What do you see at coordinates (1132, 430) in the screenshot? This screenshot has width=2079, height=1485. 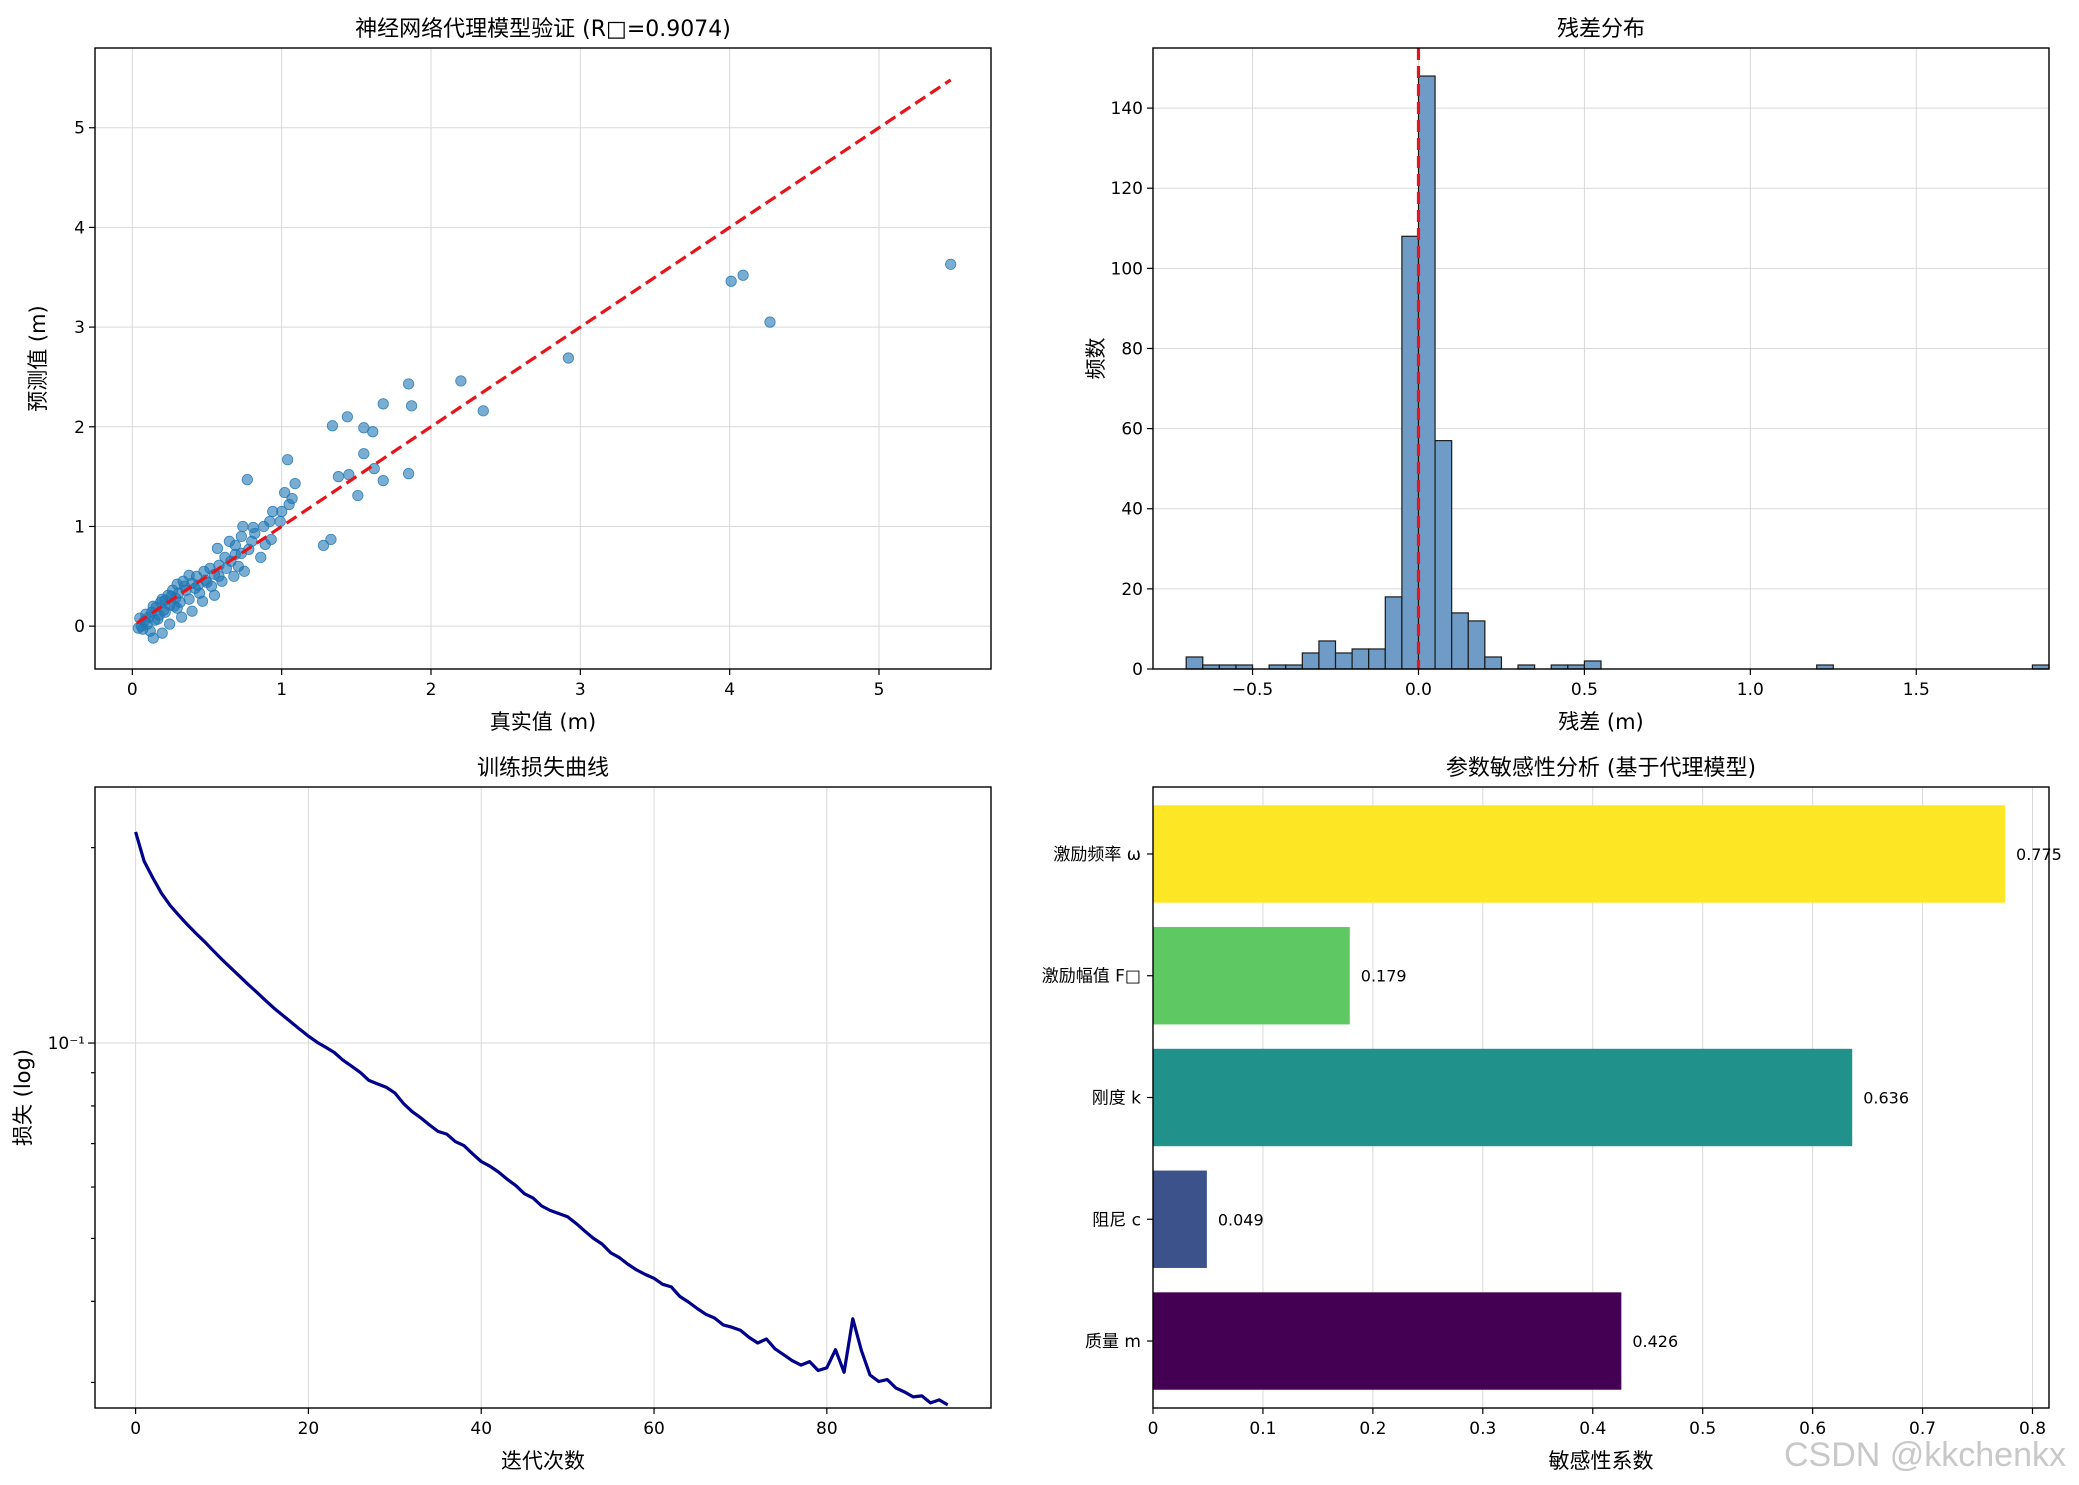 I see `y-tick-label: 60` at bounding box center [1132, 430].